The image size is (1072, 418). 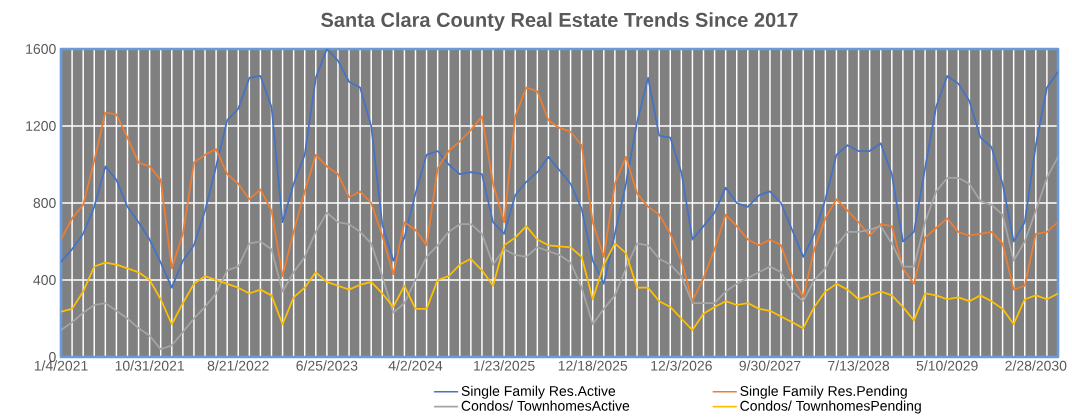 What do you see at coordinates (149, 365) in the screenshot?
I see `x-tick-label: 10/31/2021` at bounding box center [149, 365].